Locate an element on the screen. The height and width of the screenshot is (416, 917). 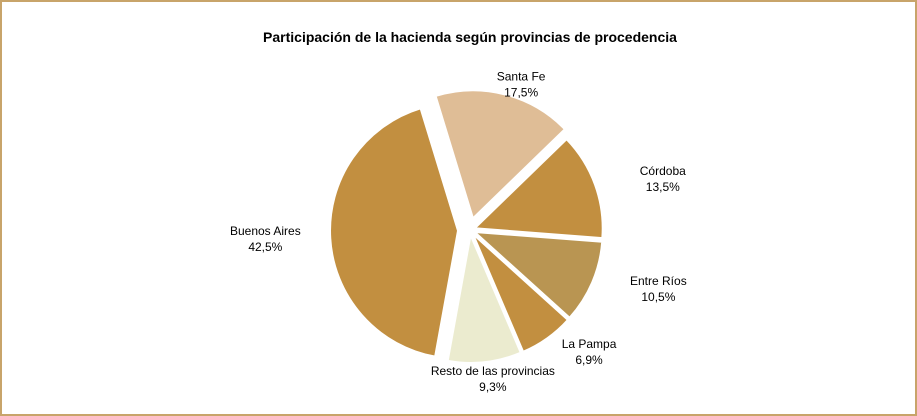
slice-label: Córdoba is located at coordinates (663, 171).